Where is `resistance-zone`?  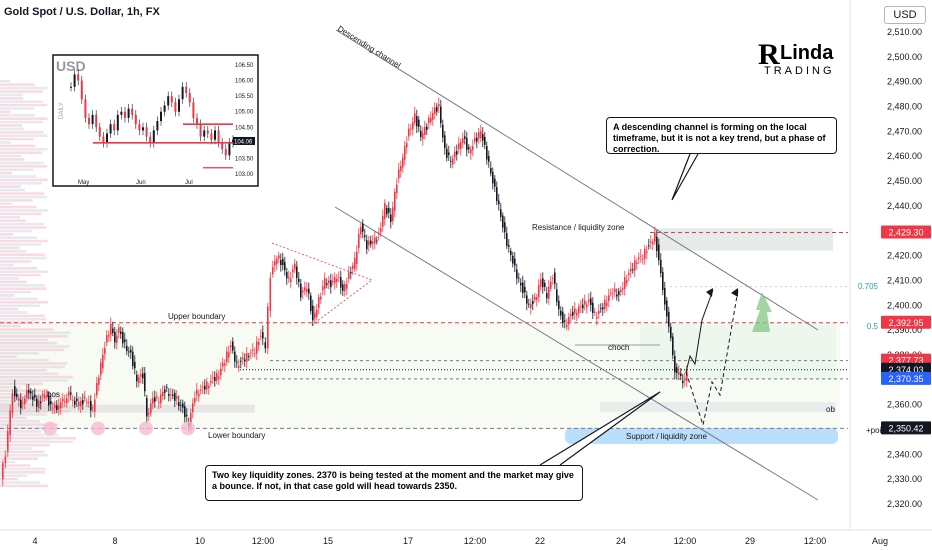
resistance-zone is located at coordinates (744, 239).